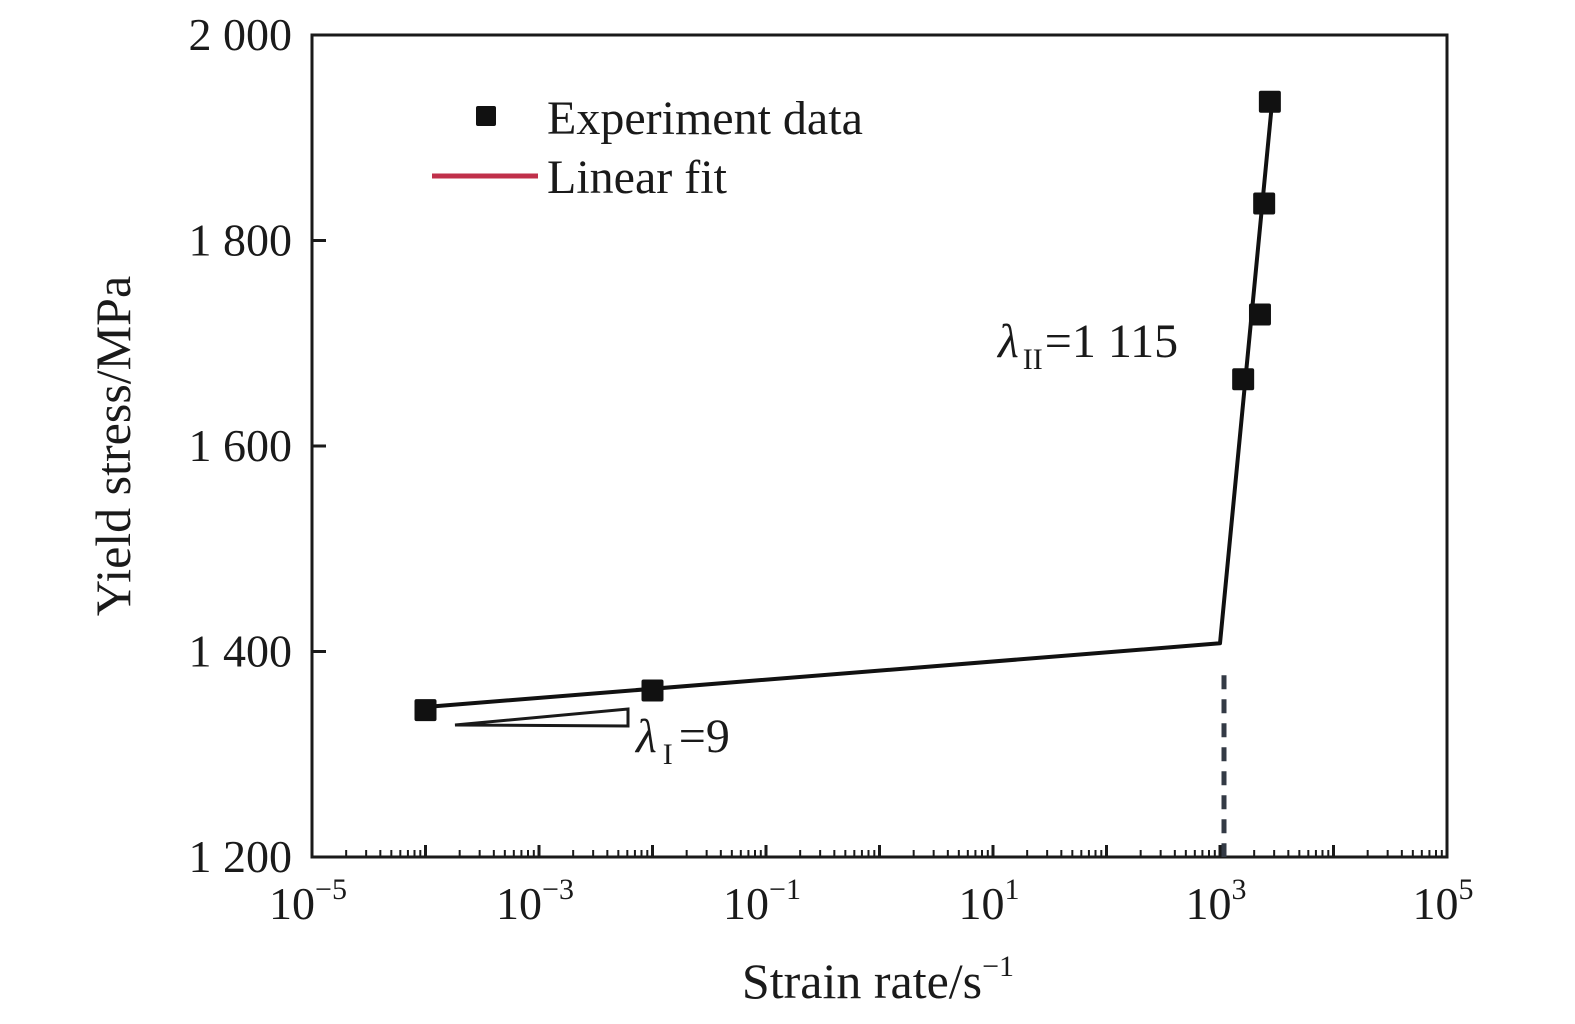 This screenshot has width=1575, height=1024. What do you see at coordinates (1443, 901) in the screenshot?
I see `x-tick-label: 10⁵` at bounding box center [1443, 901].